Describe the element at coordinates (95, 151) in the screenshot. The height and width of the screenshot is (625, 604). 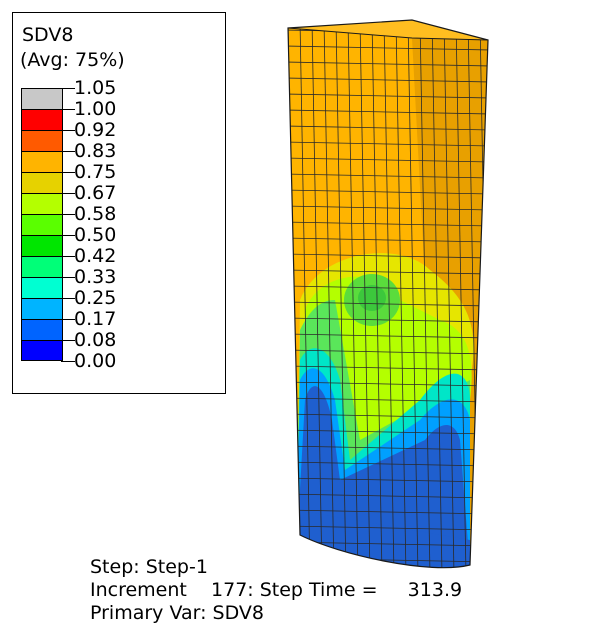
I see `legend-tick-label: 0.83` at that location.